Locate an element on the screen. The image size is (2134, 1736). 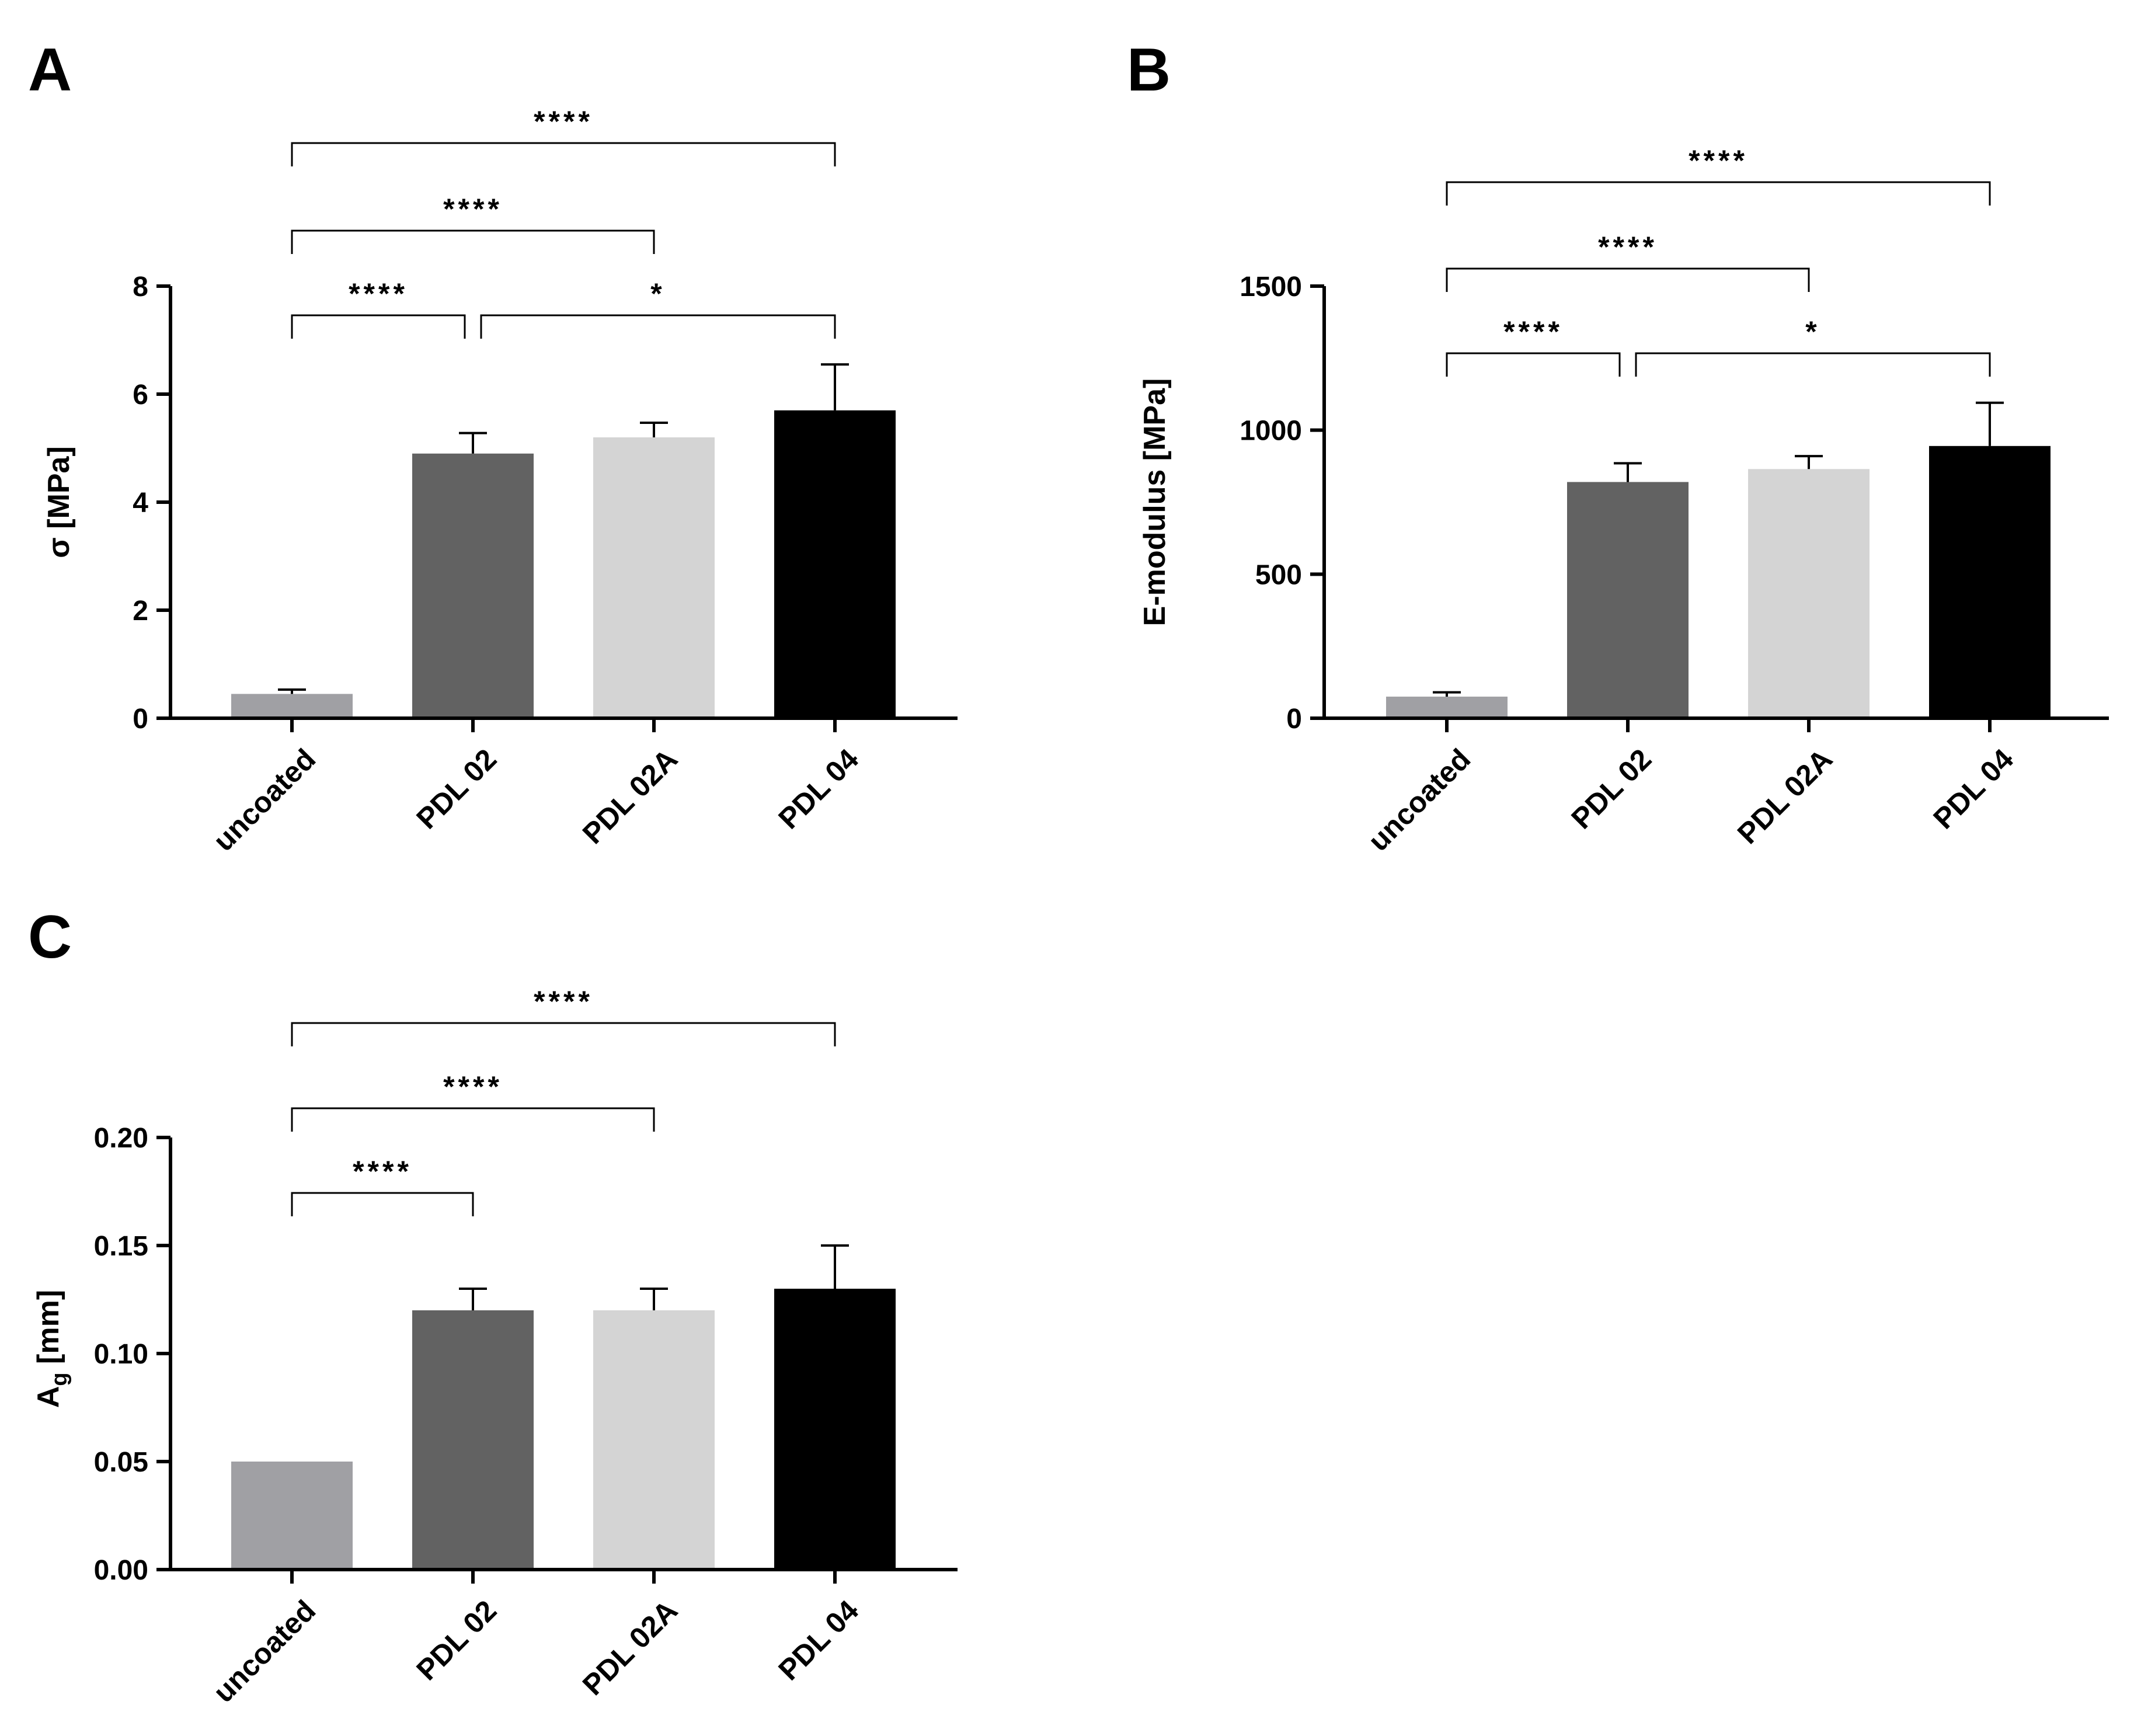
x-tick-label-c-pdl-02: PDL 02 is located at coordinates (456, 1640).